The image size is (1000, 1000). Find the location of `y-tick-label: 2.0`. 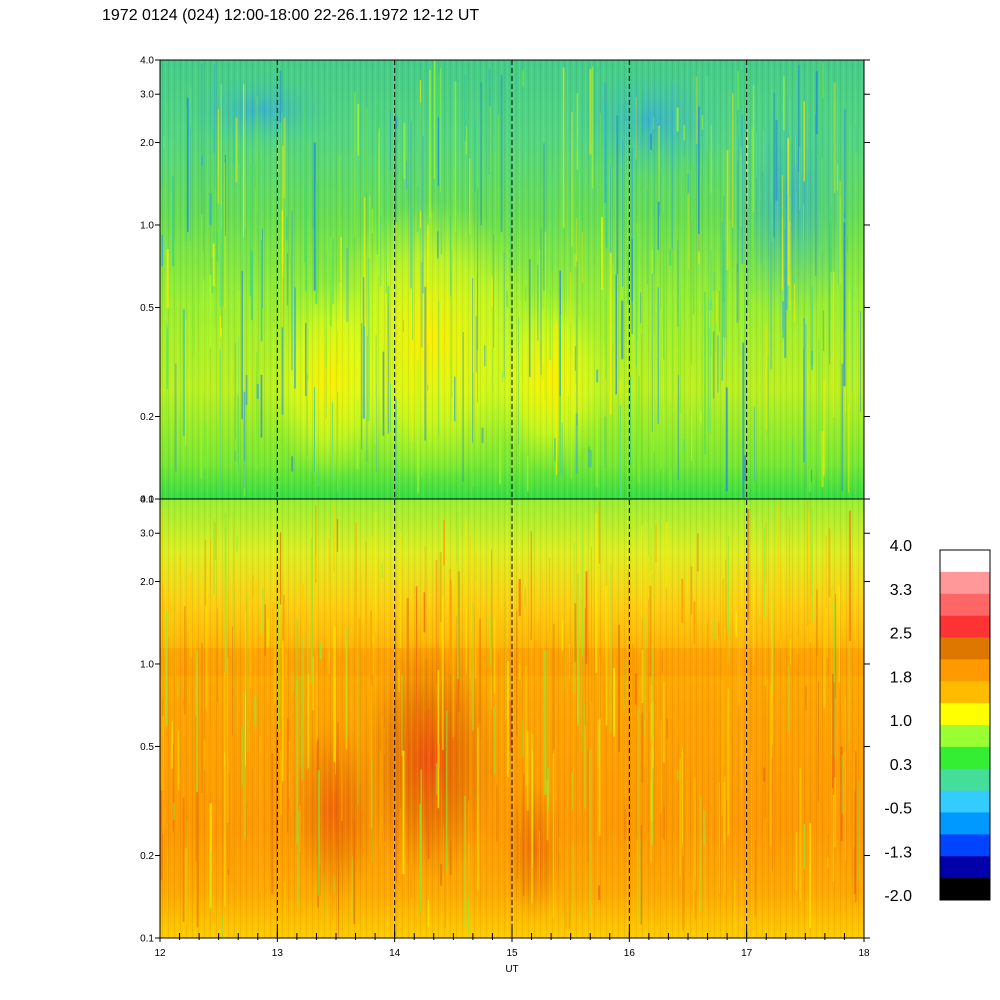

y-tick-label: 2.0 is located at coordinates (147, 143).